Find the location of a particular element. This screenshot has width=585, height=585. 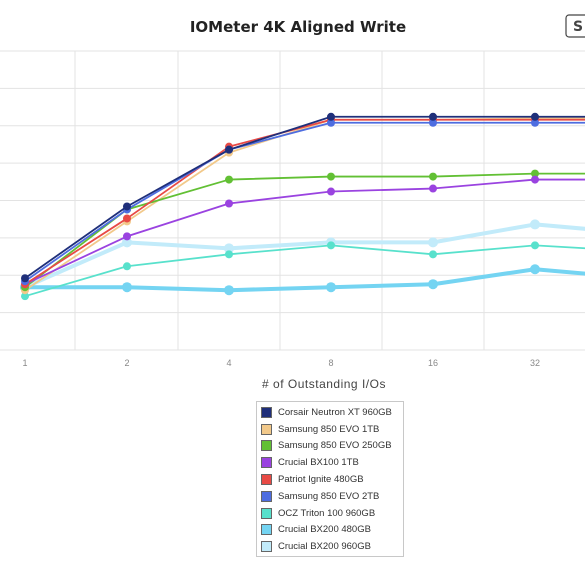

legend-label: Crucial BX100 1TB is located at coordinates (318, 463).